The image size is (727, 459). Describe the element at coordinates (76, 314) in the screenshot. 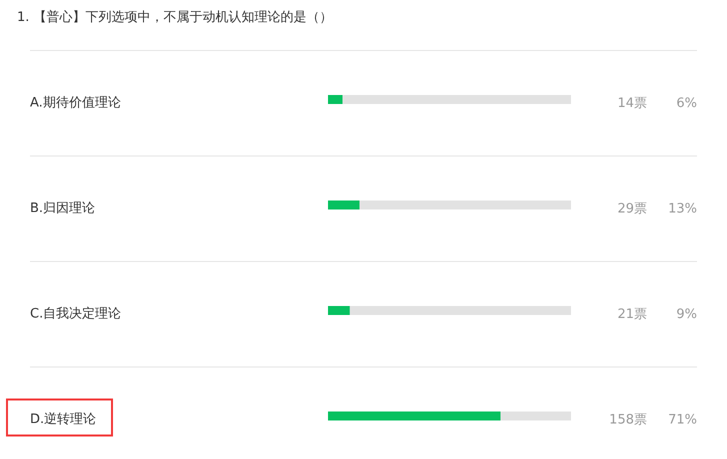

I see `category-label: C.自我决定理论` at that location.